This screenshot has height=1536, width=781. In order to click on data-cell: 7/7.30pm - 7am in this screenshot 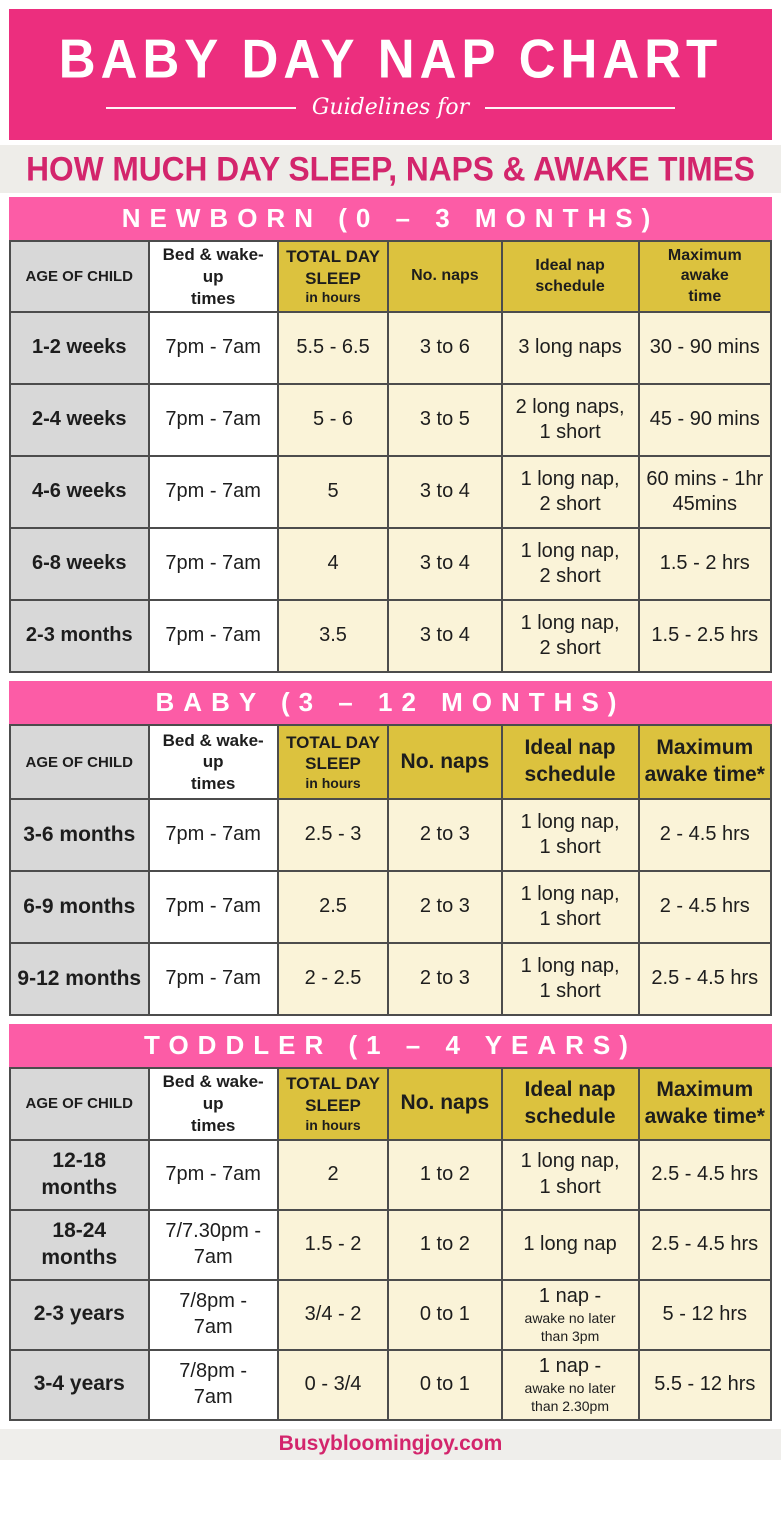, I will do `click(213, 1244)`.